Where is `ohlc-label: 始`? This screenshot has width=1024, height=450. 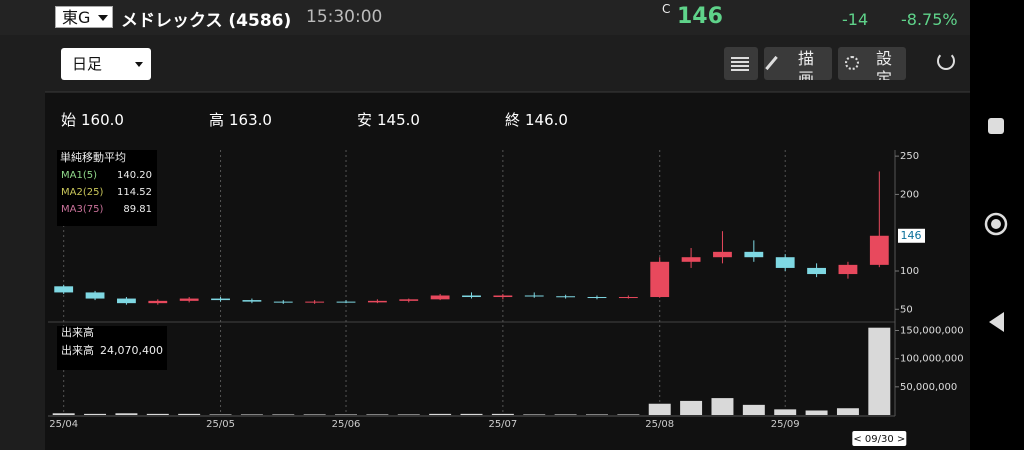
ohlc-label: 始 is located at coordinates (69, 120).